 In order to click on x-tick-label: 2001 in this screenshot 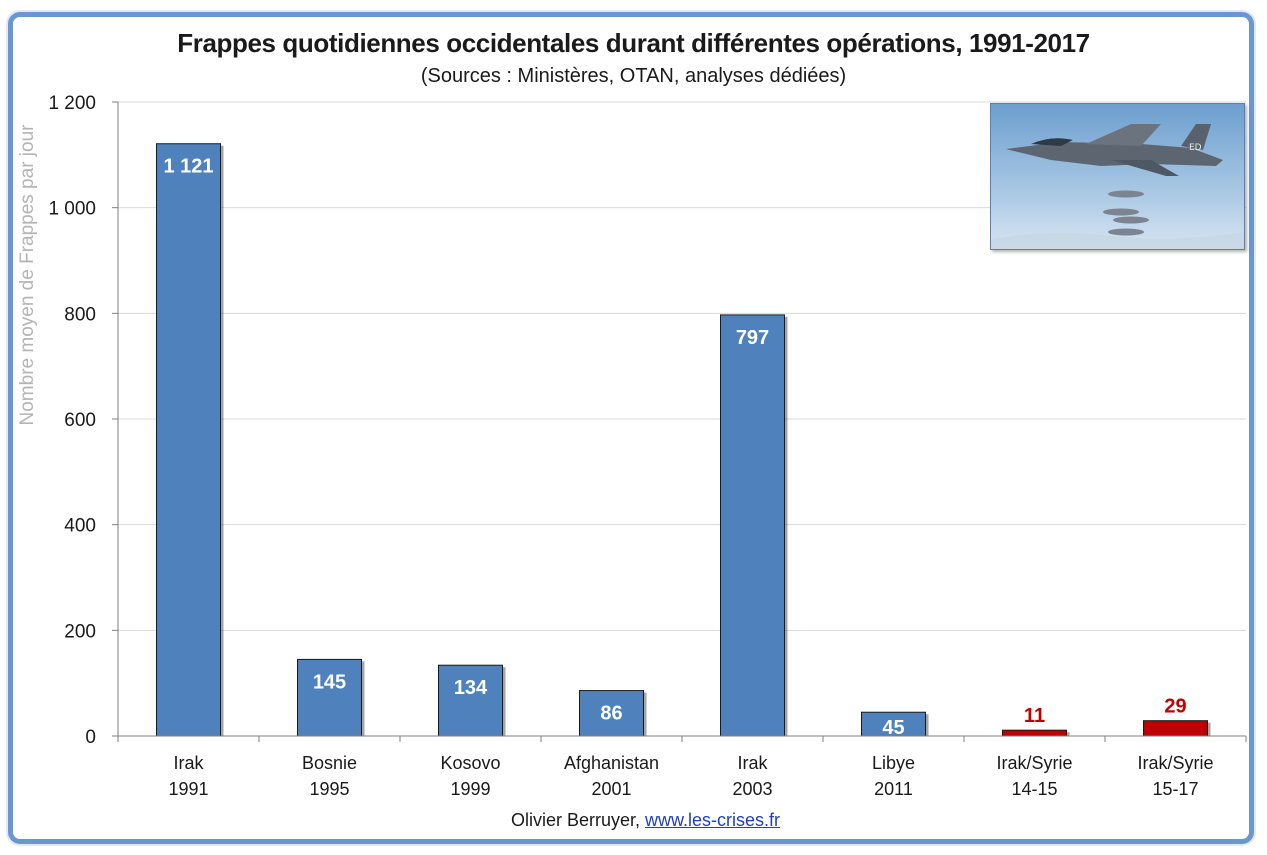, I will do `click(611, 789)`.